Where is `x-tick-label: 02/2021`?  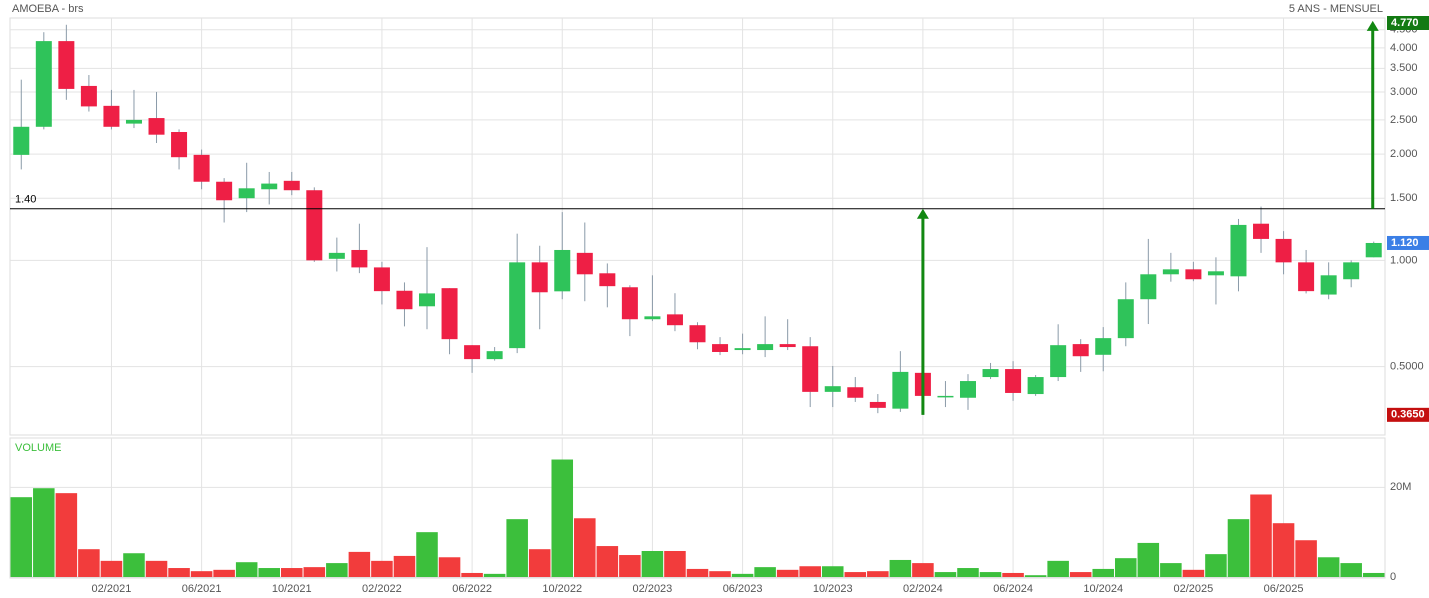 x-tick-label: 02/2021 is located at coordinates (112, 589).